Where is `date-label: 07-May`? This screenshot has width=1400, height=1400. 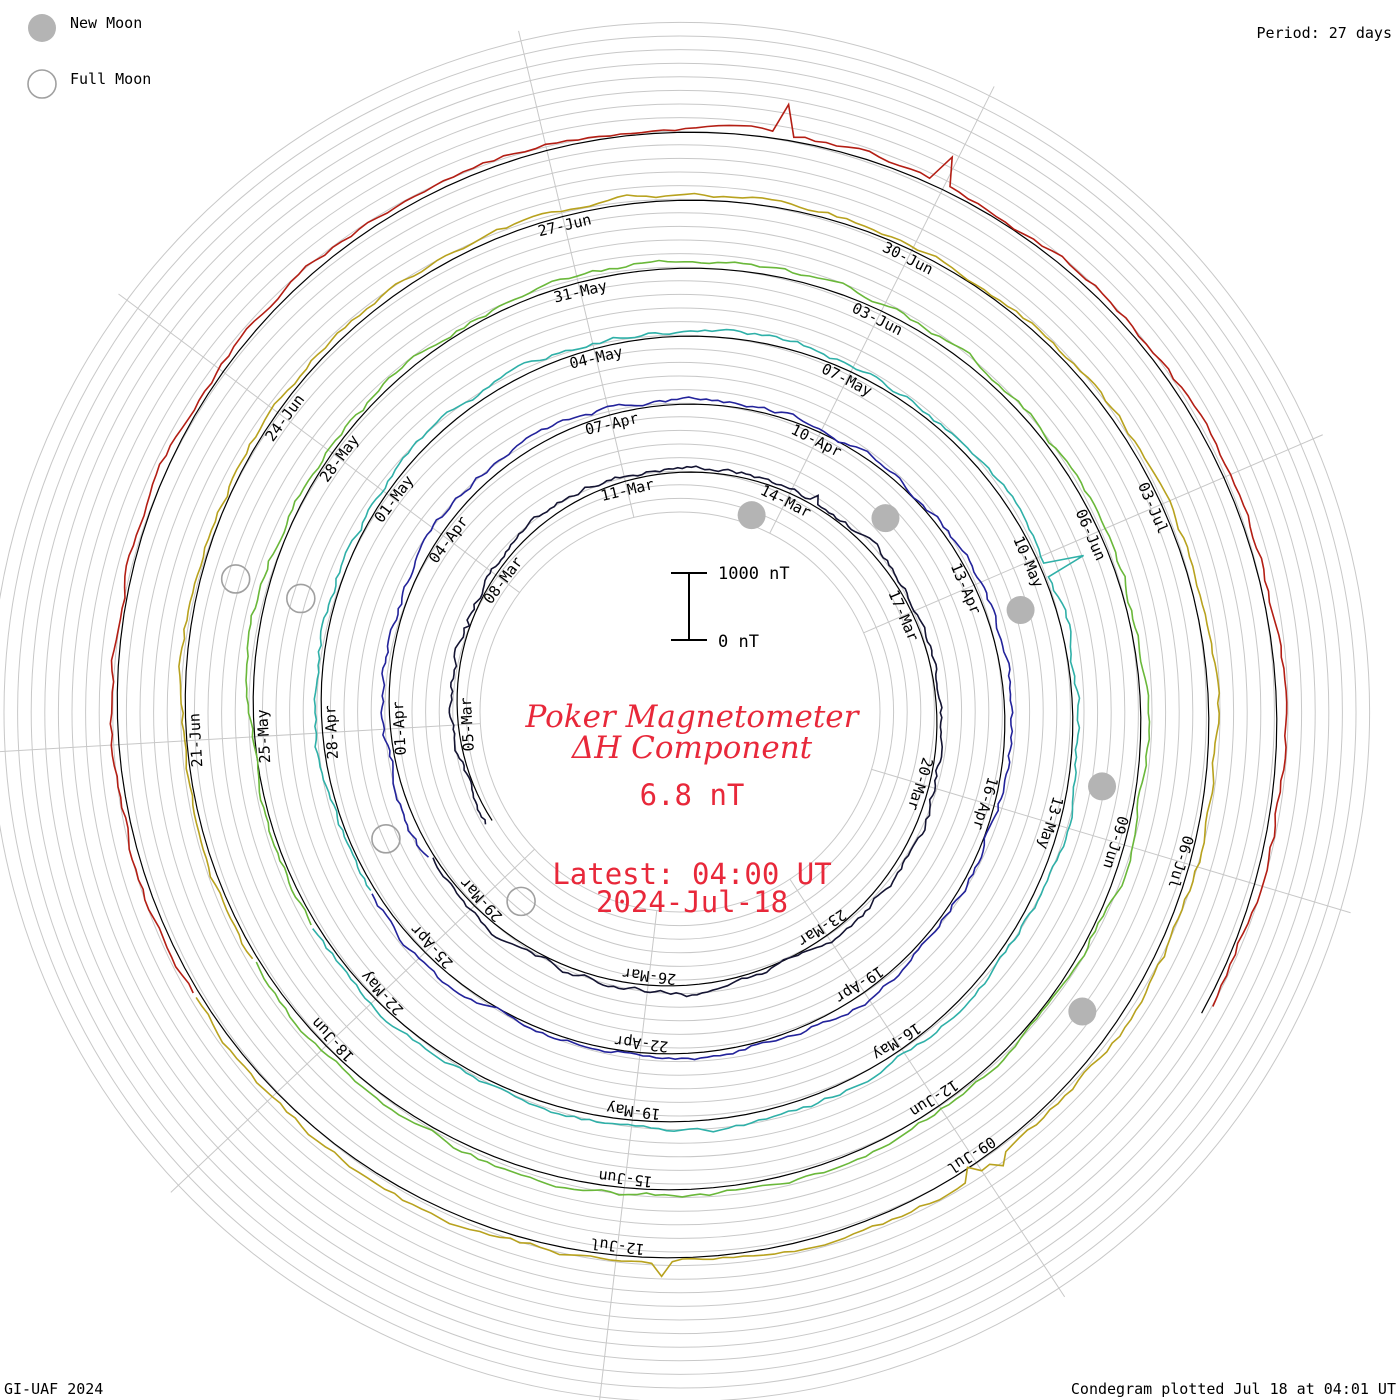 date-label: 07-May is located at coordinates (847, 380).